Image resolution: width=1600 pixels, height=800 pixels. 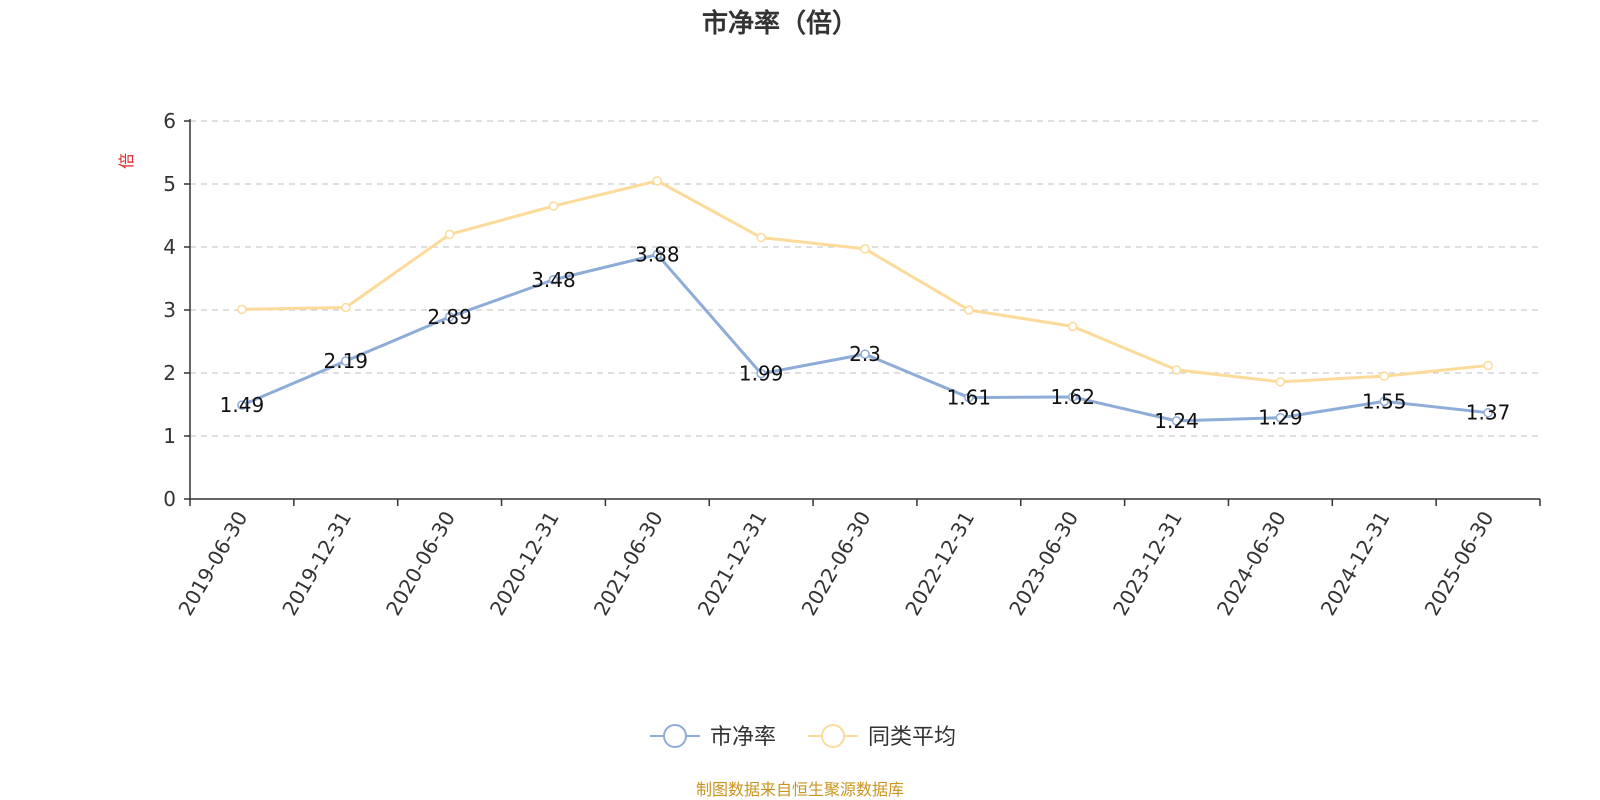 I want to click on y-tick-label: 4, so click(x=169, y=247).